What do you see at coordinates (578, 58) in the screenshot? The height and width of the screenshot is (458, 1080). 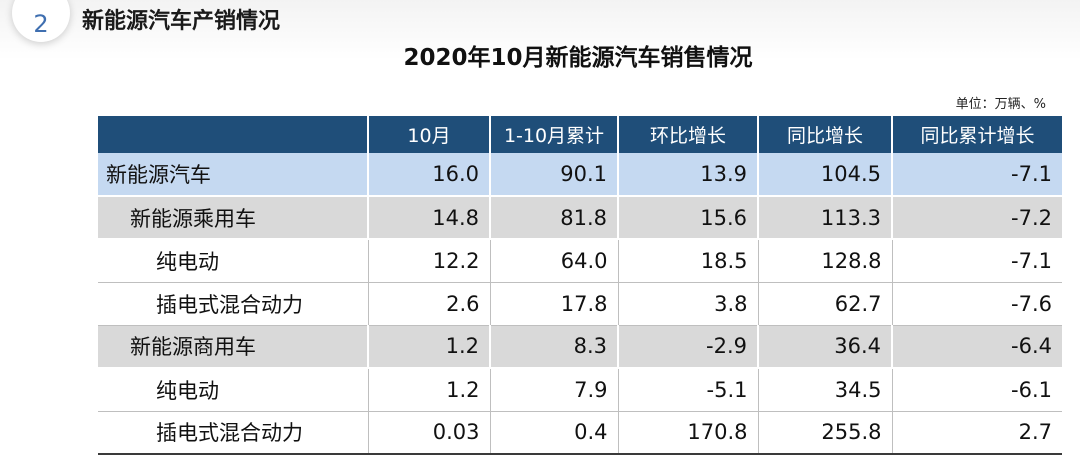 I see `table-title: 2020年10月新能源汽车销售情况` at bounding box center [578, 58].